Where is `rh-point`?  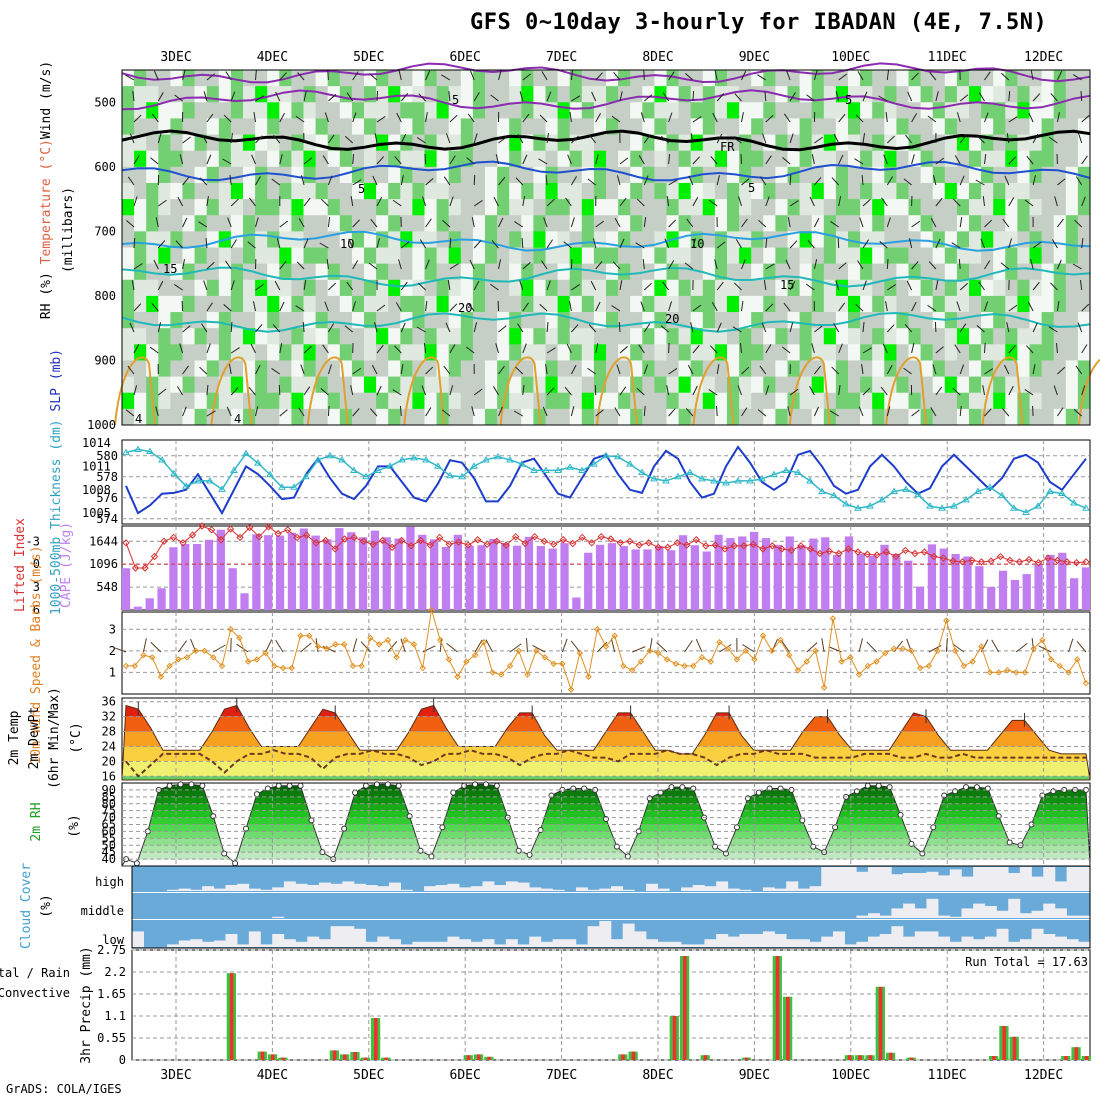 rh-point is located at coordinates (671, 787).